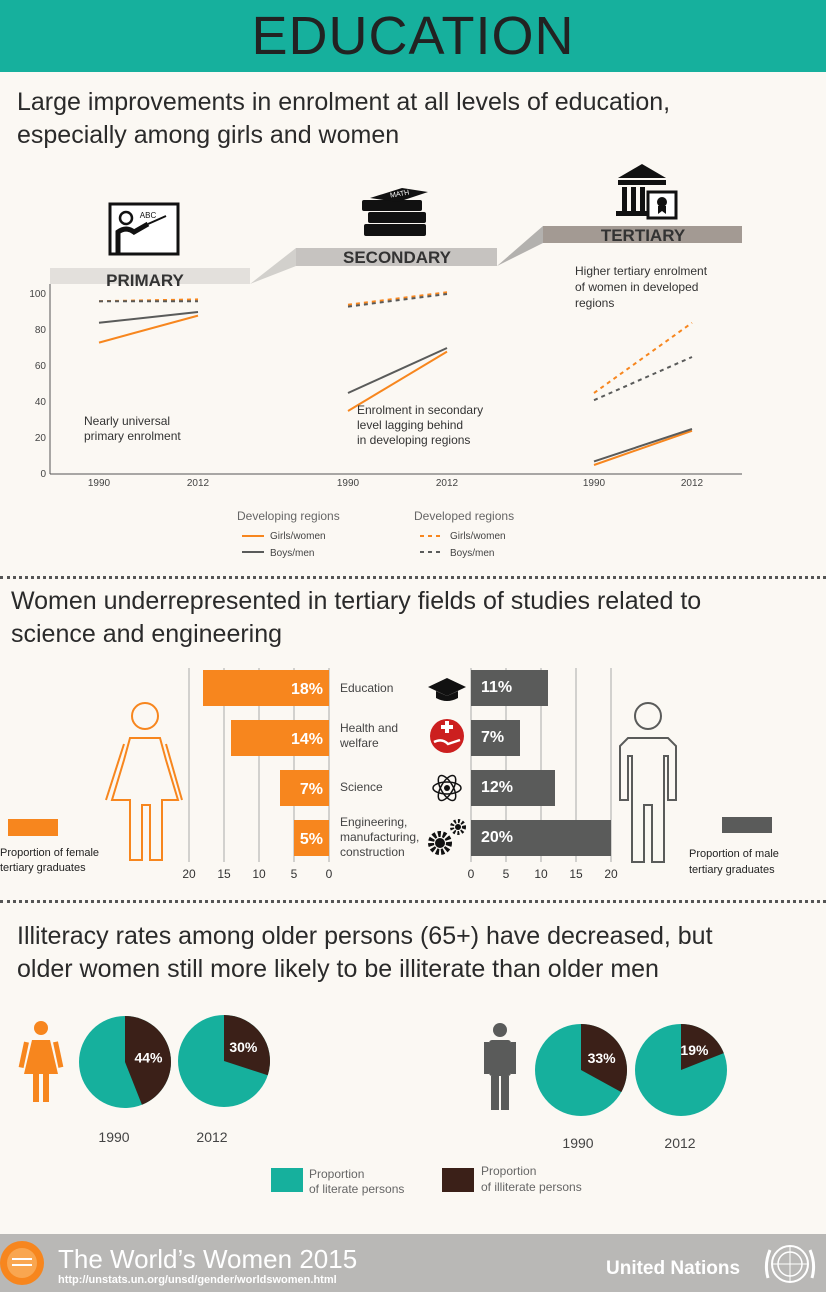 This screenshot has width=826, height=1292. I want to click on book-label: MATH, so click(400, 194).